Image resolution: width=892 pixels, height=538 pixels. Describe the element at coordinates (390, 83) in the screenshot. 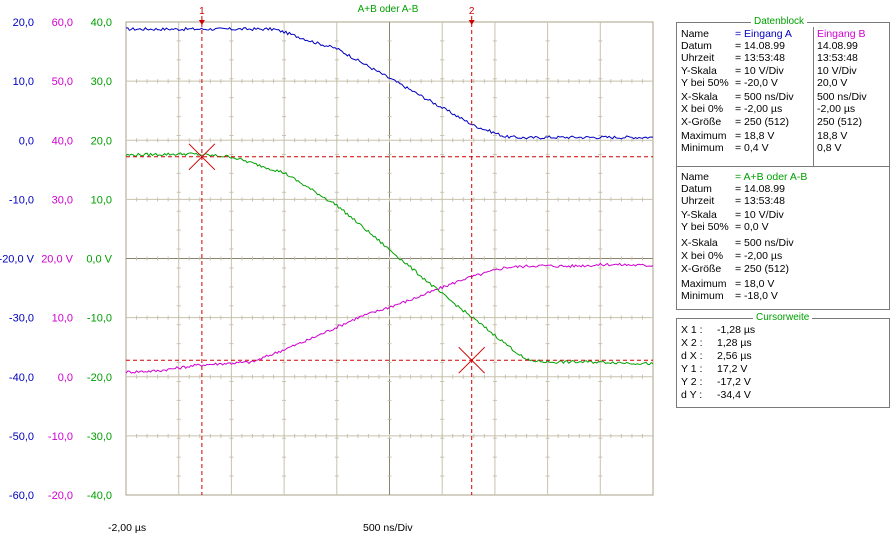

I see `trace-eingang-a` at that location.